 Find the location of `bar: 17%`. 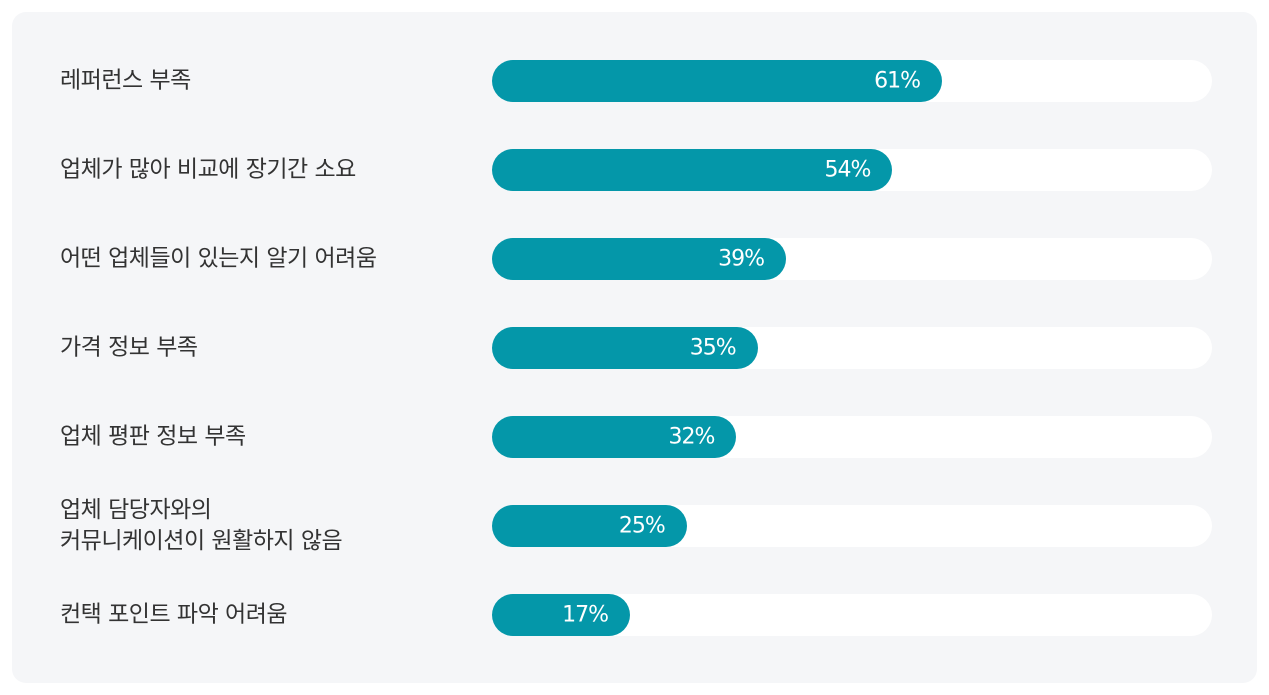

bar: 17% is located at coordinates (561, 615).